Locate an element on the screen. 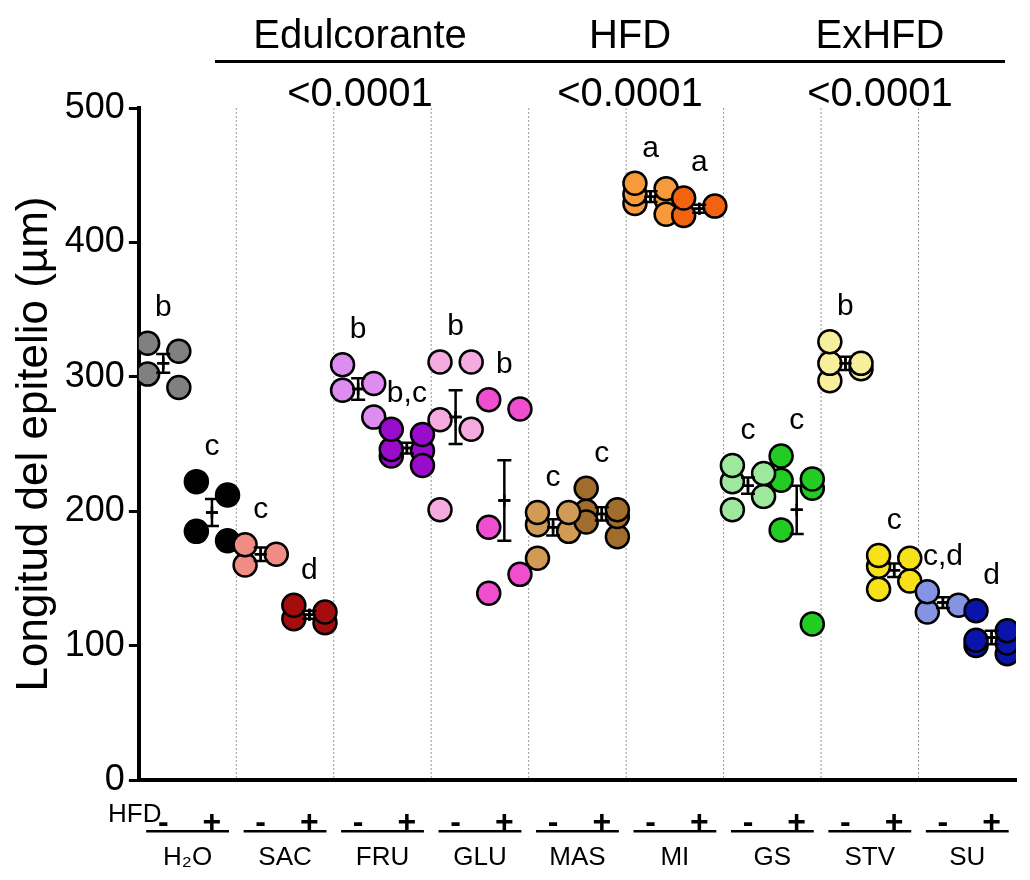 The height and width of the screenshot is (880, 1030). y-tick-label: 200 is located at coordinates (94, 509).